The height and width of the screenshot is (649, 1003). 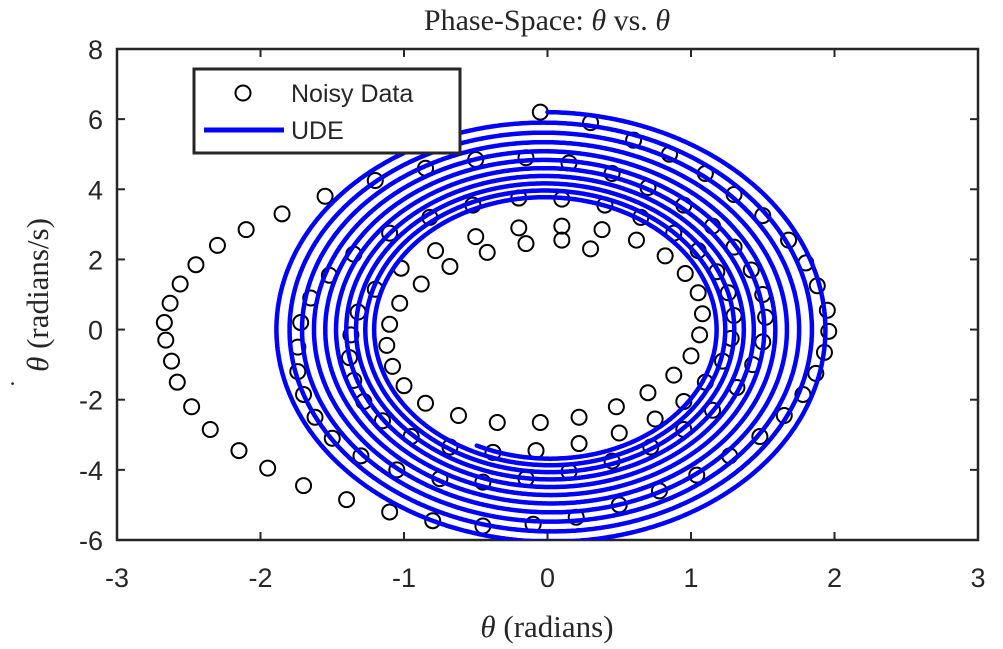 I want to click on y-tick-label: 6, so click(x=95, y=120).